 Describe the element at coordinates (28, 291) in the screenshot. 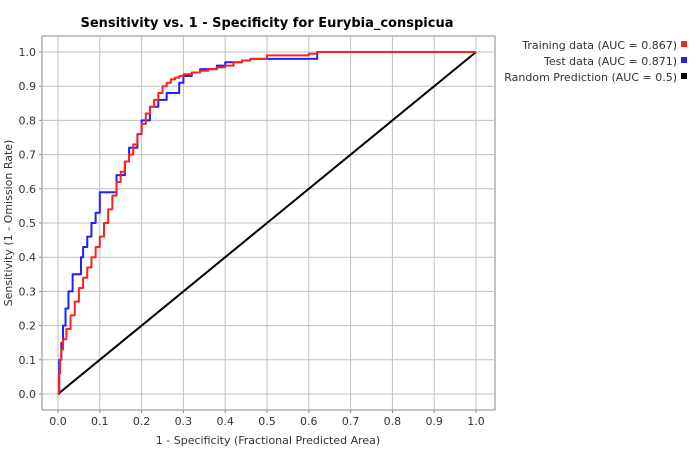

I see `y-tick-label: 0.3` at that location.